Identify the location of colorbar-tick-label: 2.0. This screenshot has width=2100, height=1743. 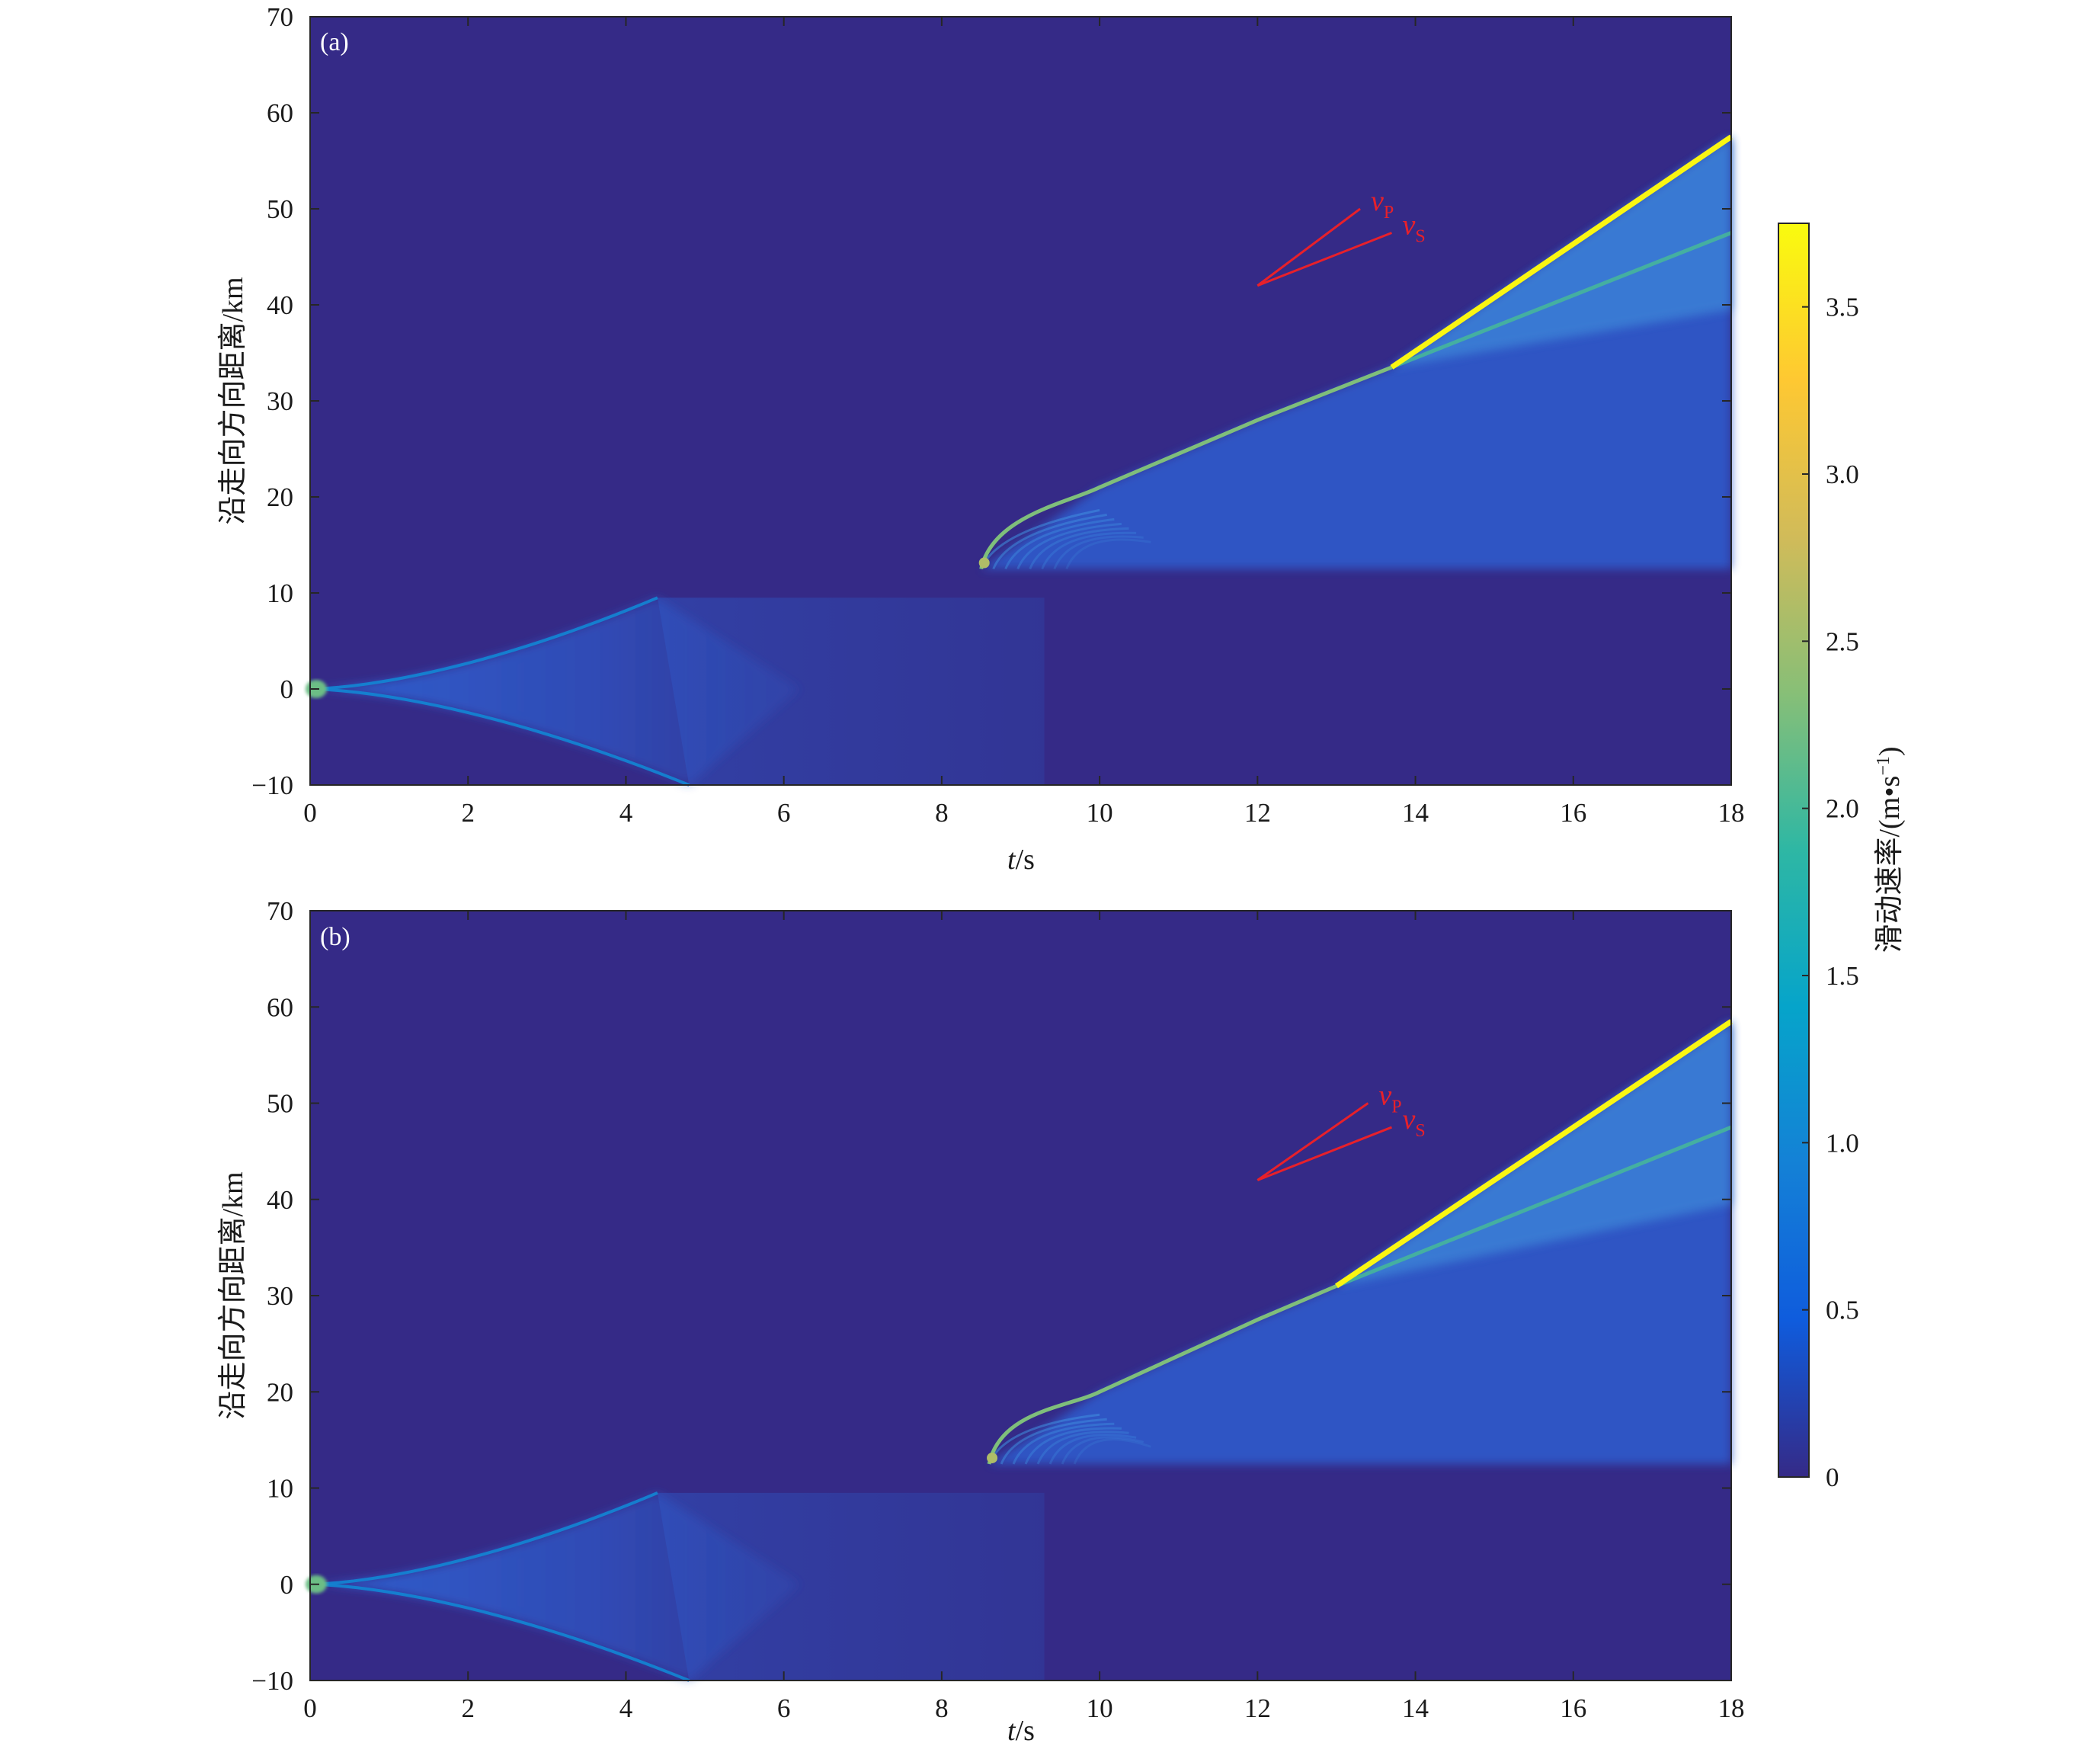
(1842, 809).